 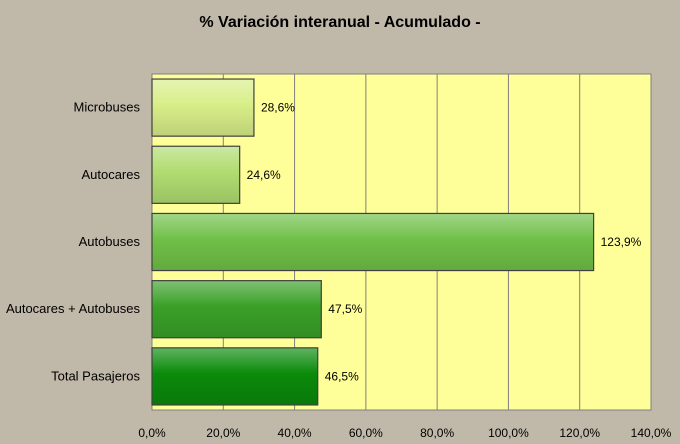 I want to click on data-label: 46,5%, so click(x=342, y=376).